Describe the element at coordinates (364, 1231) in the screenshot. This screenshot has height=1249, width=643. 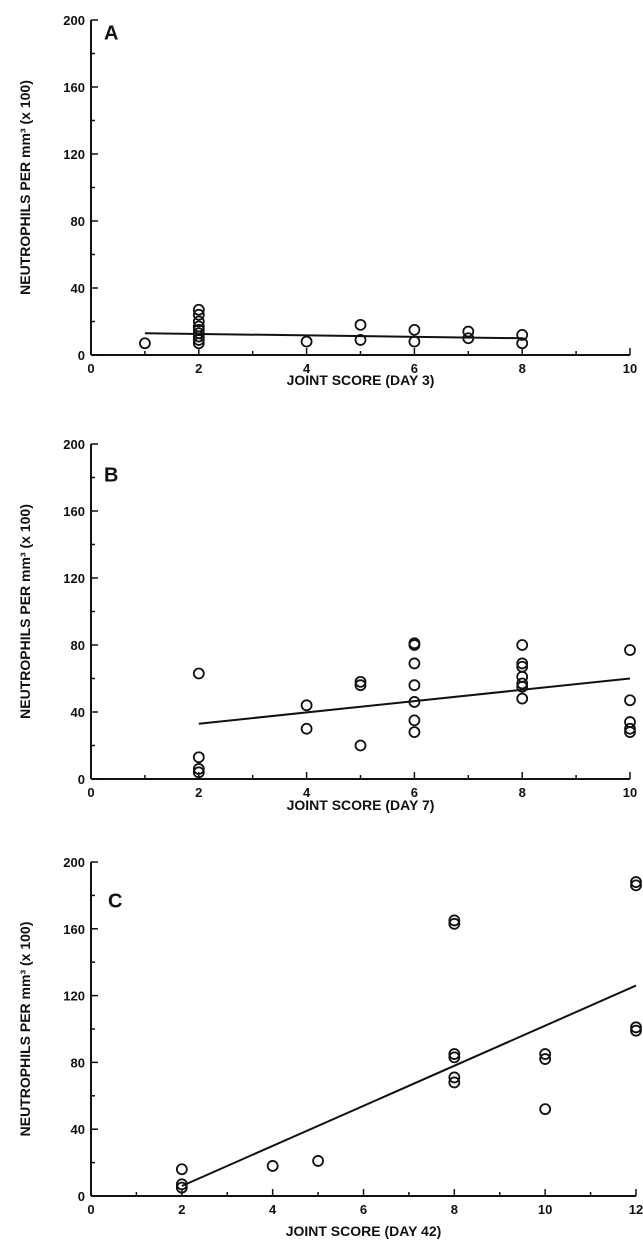
I see `x-axis-title: JOINT SCORE (DAY 42)` at that location.